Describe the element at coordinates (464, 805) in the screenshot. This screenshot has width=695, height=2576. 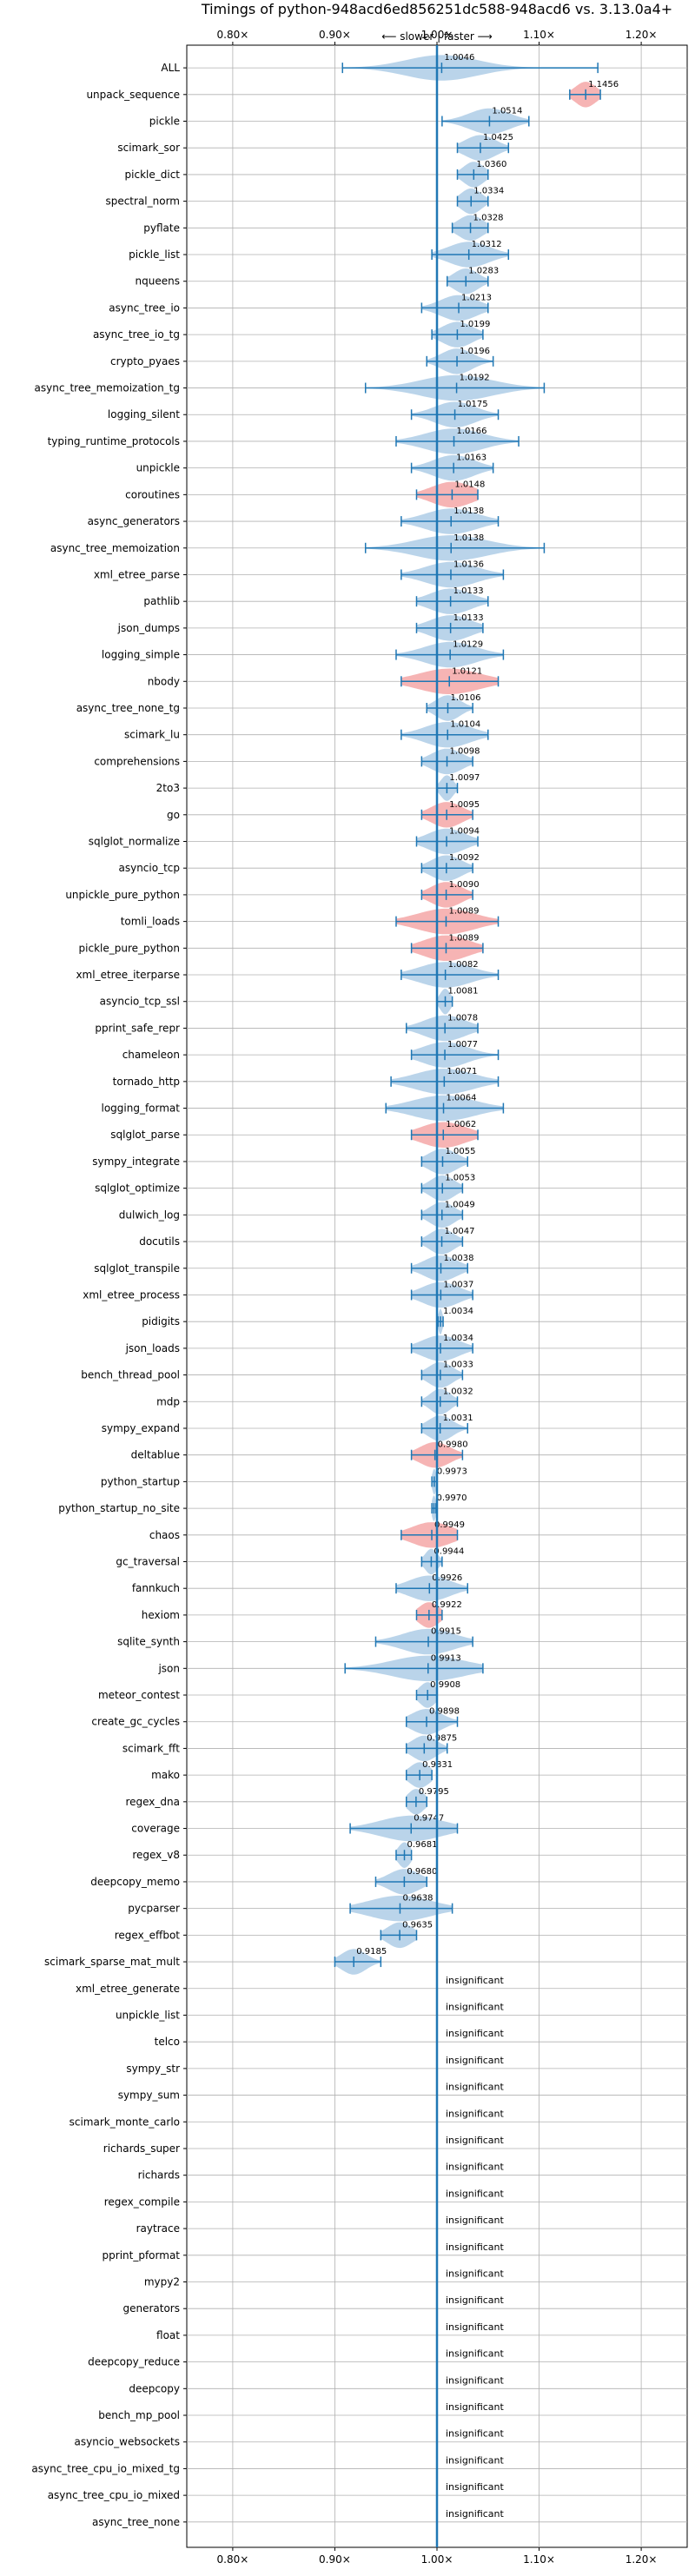
I see `value-label: 1.0095` at that location.